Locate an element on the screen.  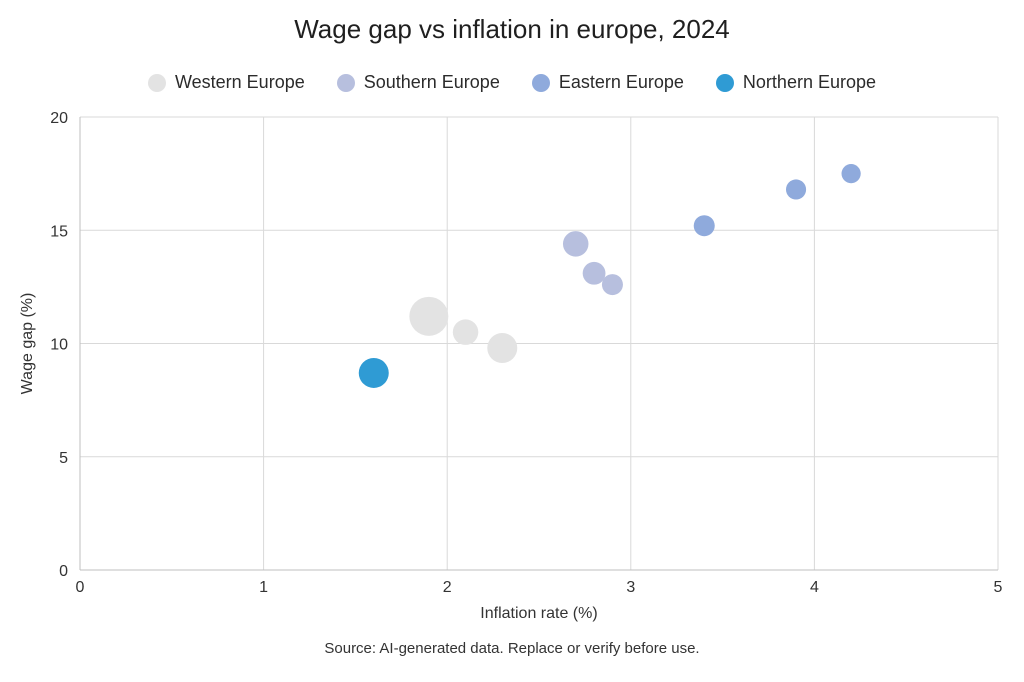
y-axis-title: Wage gap (%) is located at coordinates (27, 344).